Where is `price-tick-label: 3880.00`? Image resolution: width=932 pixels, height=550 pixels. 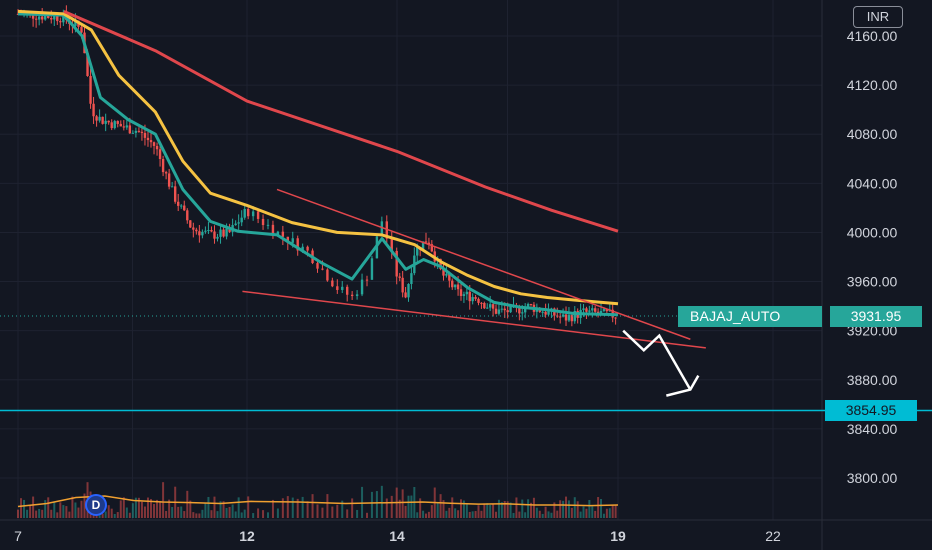
price-tick-label: 3880.00 is located at coordinates (872, 380).